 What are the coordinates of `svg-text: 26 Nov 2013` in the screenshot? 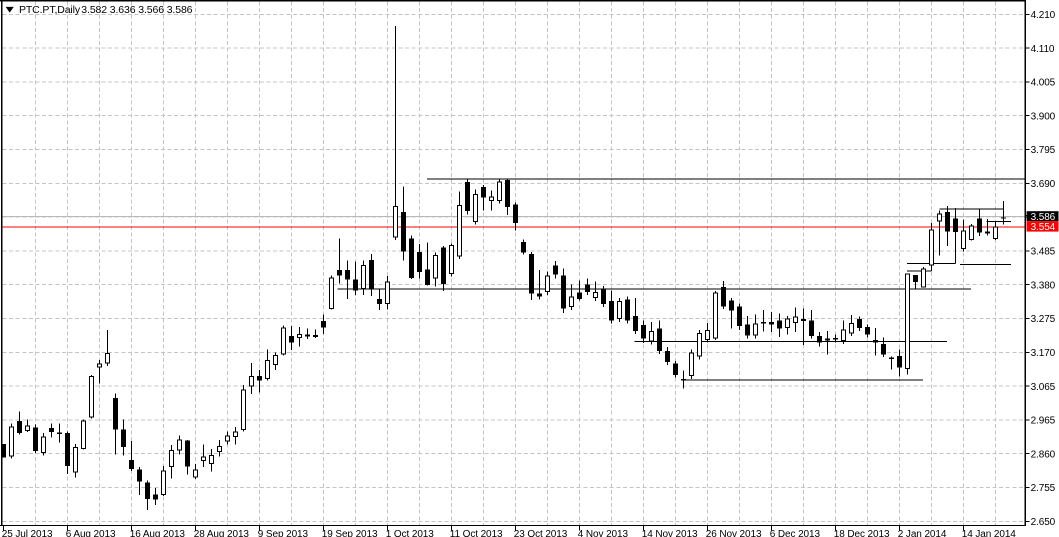 It's located at (734, 533).